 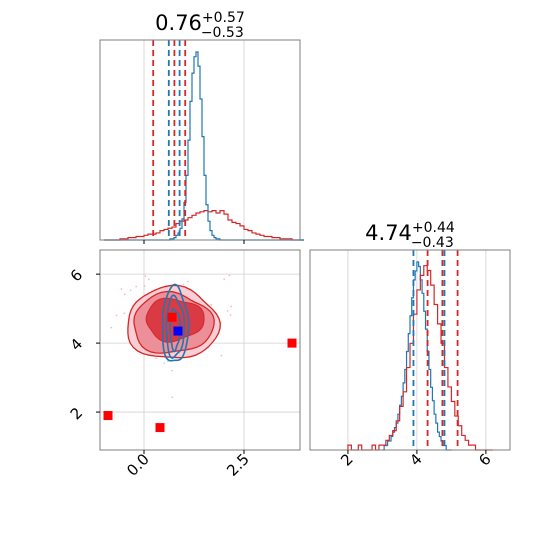 I want to click on top-title: 0.76+0.57 −0.53, so click(x=200, y=25).